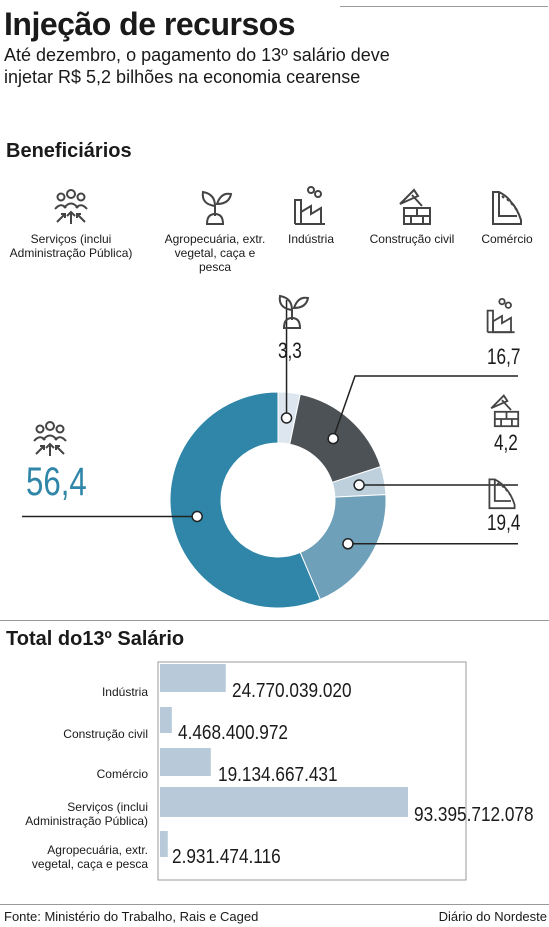  What do you see at coordinates (69, 151) in the screenshot?
I see `beneficiaries-title: Beneficiários` at bounding box center [69, 151].